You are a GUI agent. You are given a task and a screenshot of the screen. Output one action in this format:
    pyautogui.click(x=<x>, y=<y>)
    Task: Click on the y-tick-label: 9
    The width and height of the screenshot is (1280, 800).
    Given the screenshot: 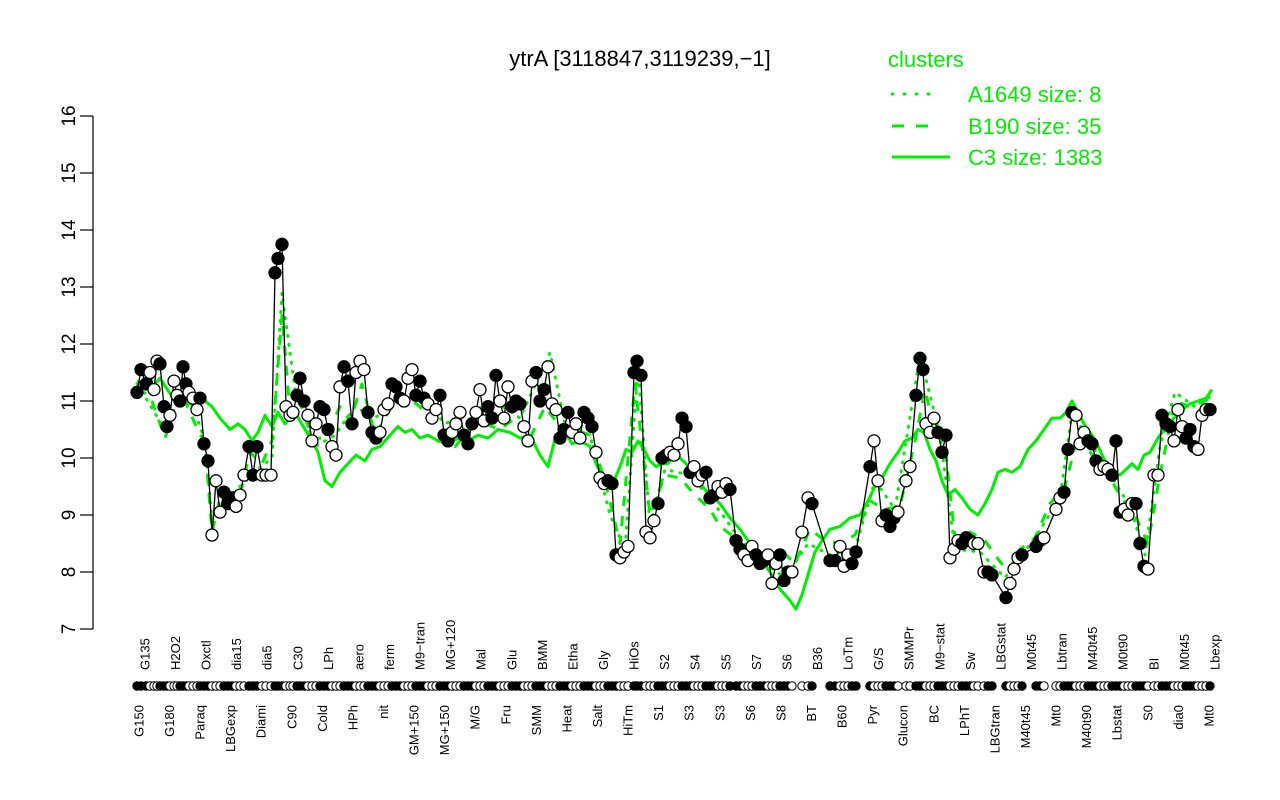 What is the action you would take?
    pyautogui.click(x=69, y=515)
    